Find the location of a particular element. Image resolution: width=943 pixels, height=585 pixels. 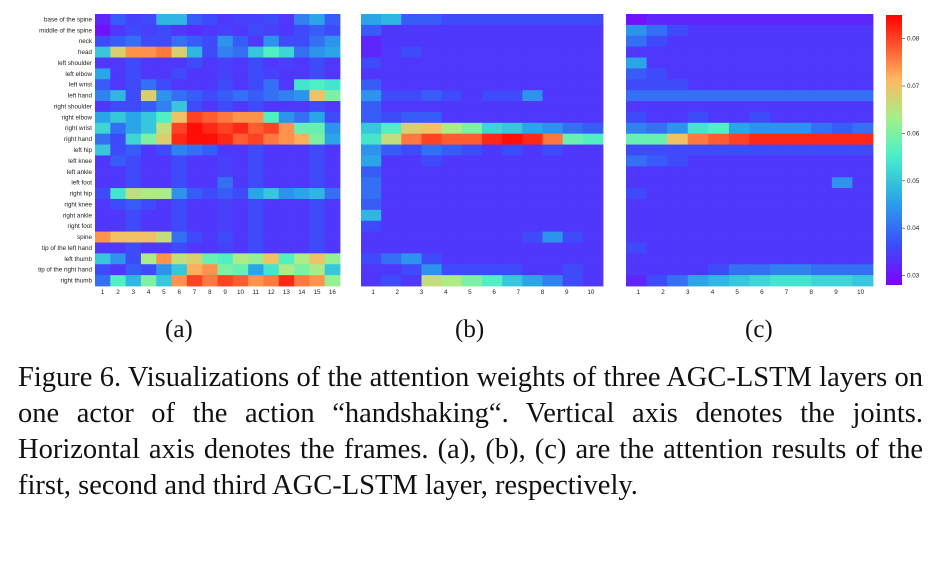

x-tick-label: 8 is located at coordinates (811, 292).